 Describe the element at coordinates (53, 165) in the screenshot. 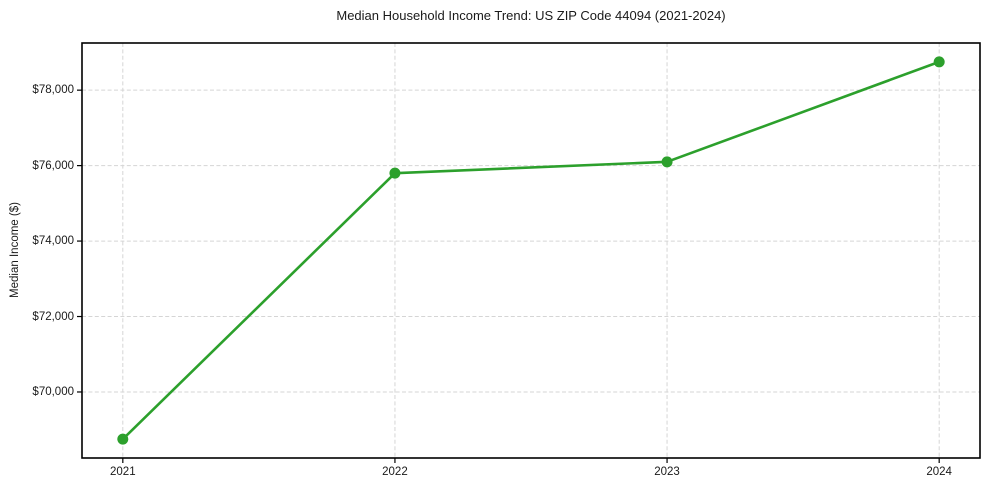

I see `y-tick-label: $76,000` at that location.